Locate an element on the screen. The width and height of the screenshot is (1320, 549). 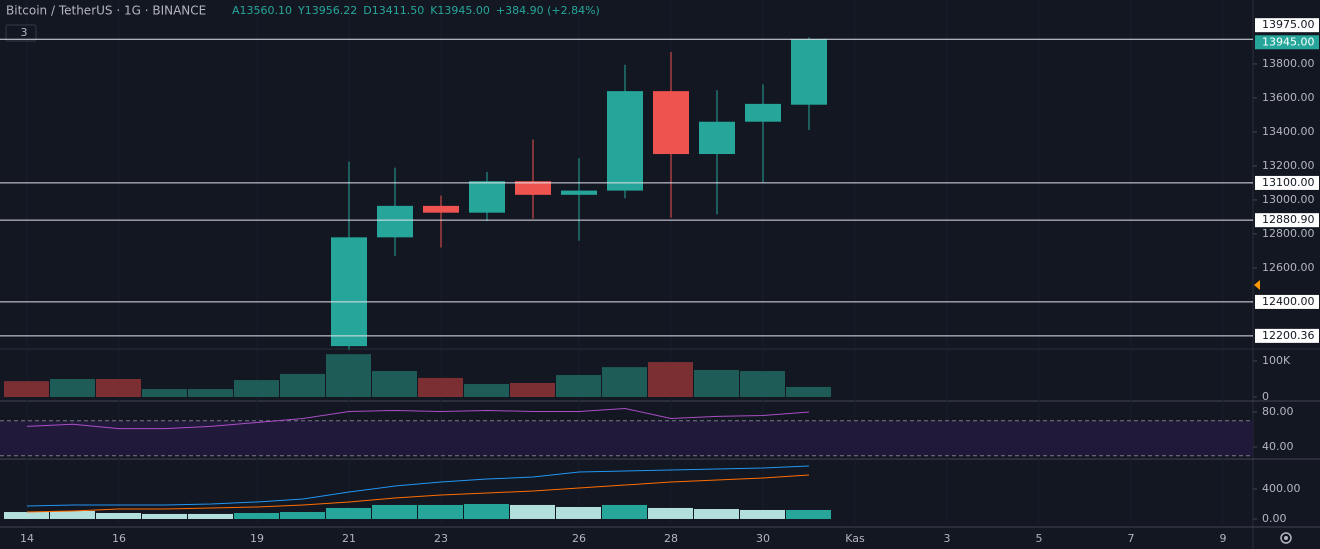
y-tick-label: 13400.00 is located at coordinates (1288, 131).